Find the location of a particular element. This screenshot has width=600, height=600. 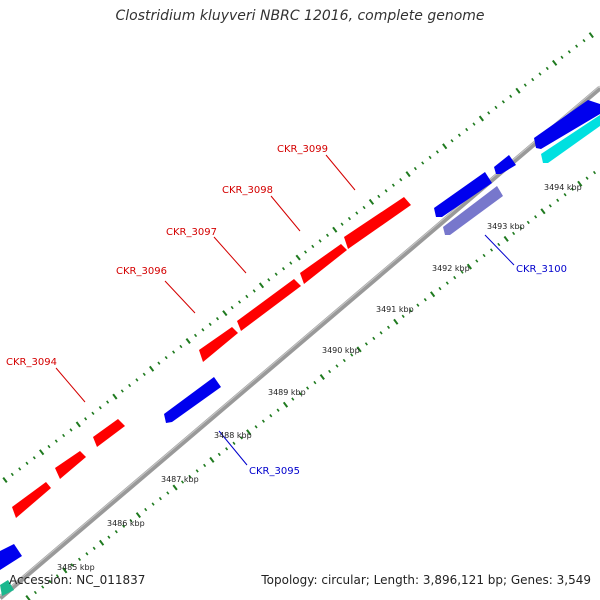

gene-arrow-ckr-3100-a is located at coordinates (463, 194).